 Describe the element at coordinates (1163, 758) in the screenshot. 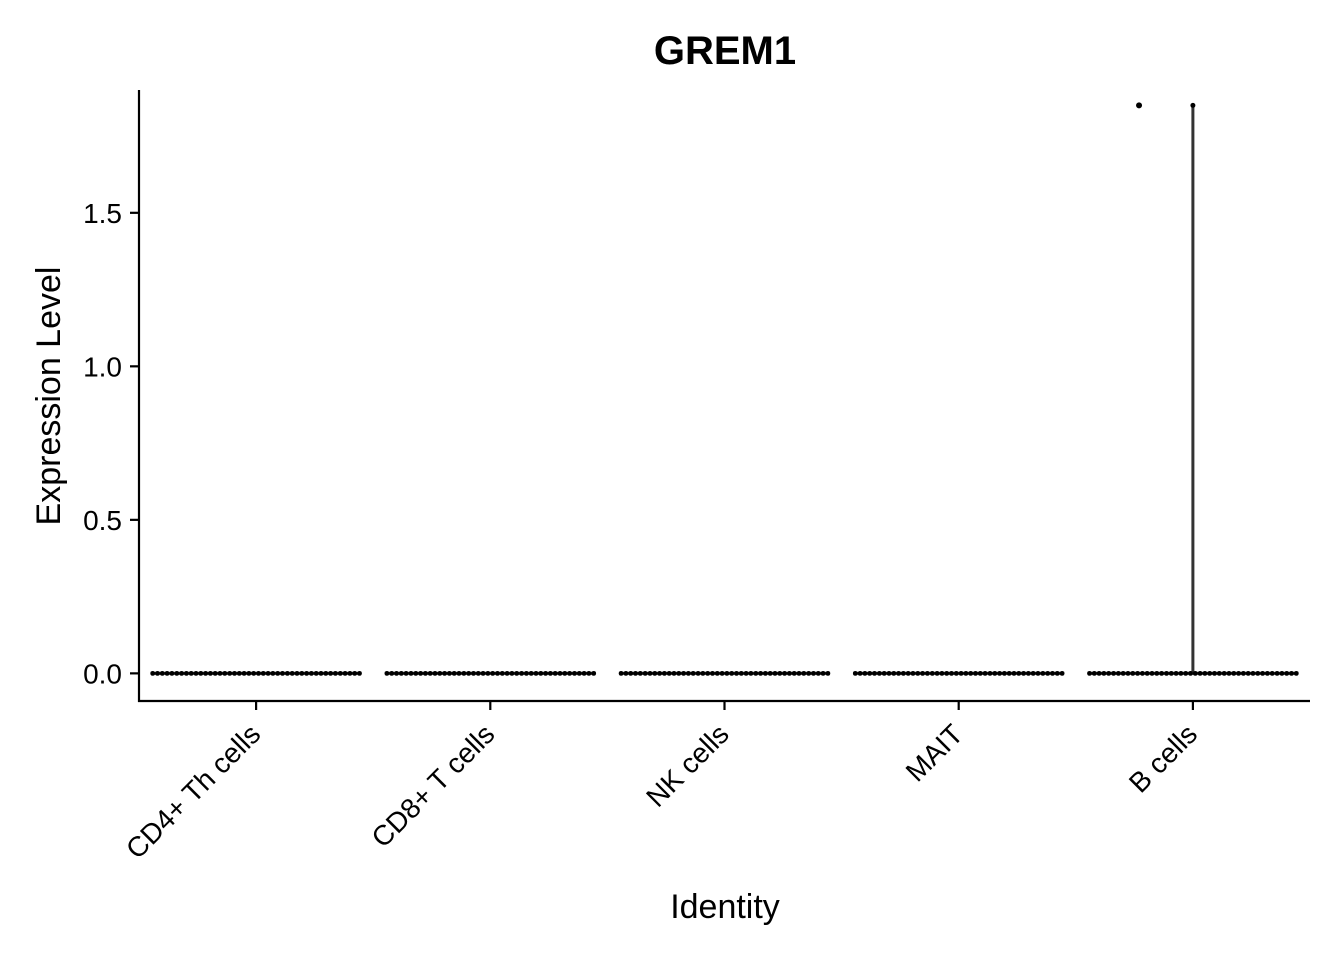

I see `x-tick-label: B cells` at that location.